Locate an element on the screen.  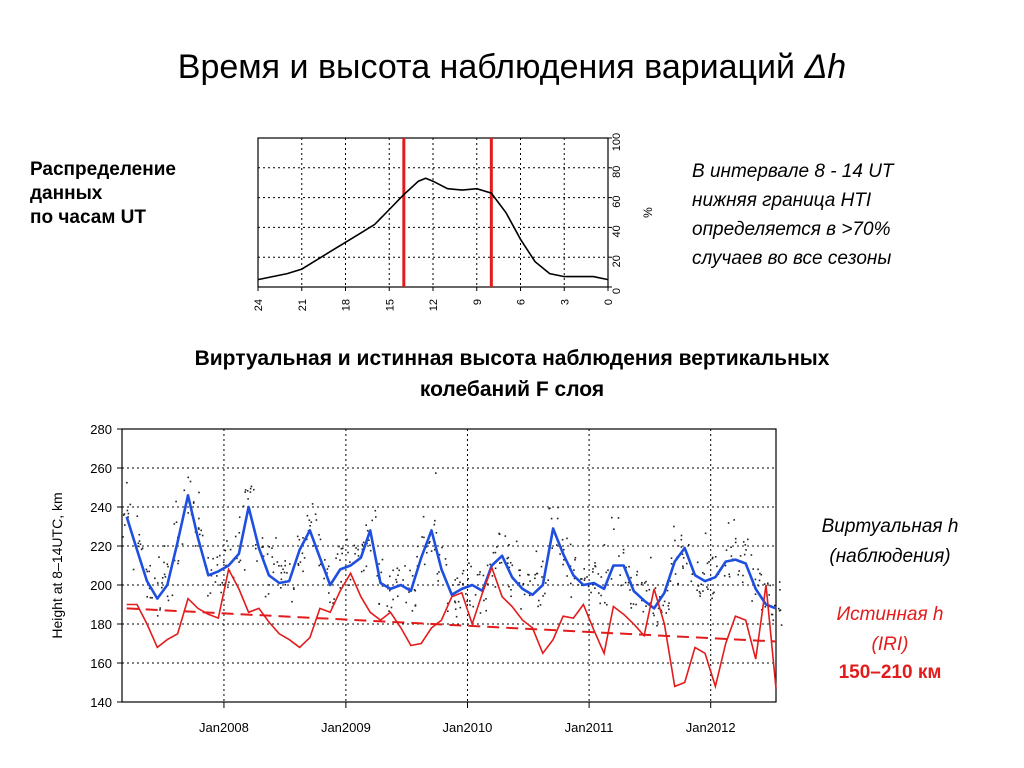
title-text: Время и высота наблюдения вариаций is located at coordinates (491, 67).